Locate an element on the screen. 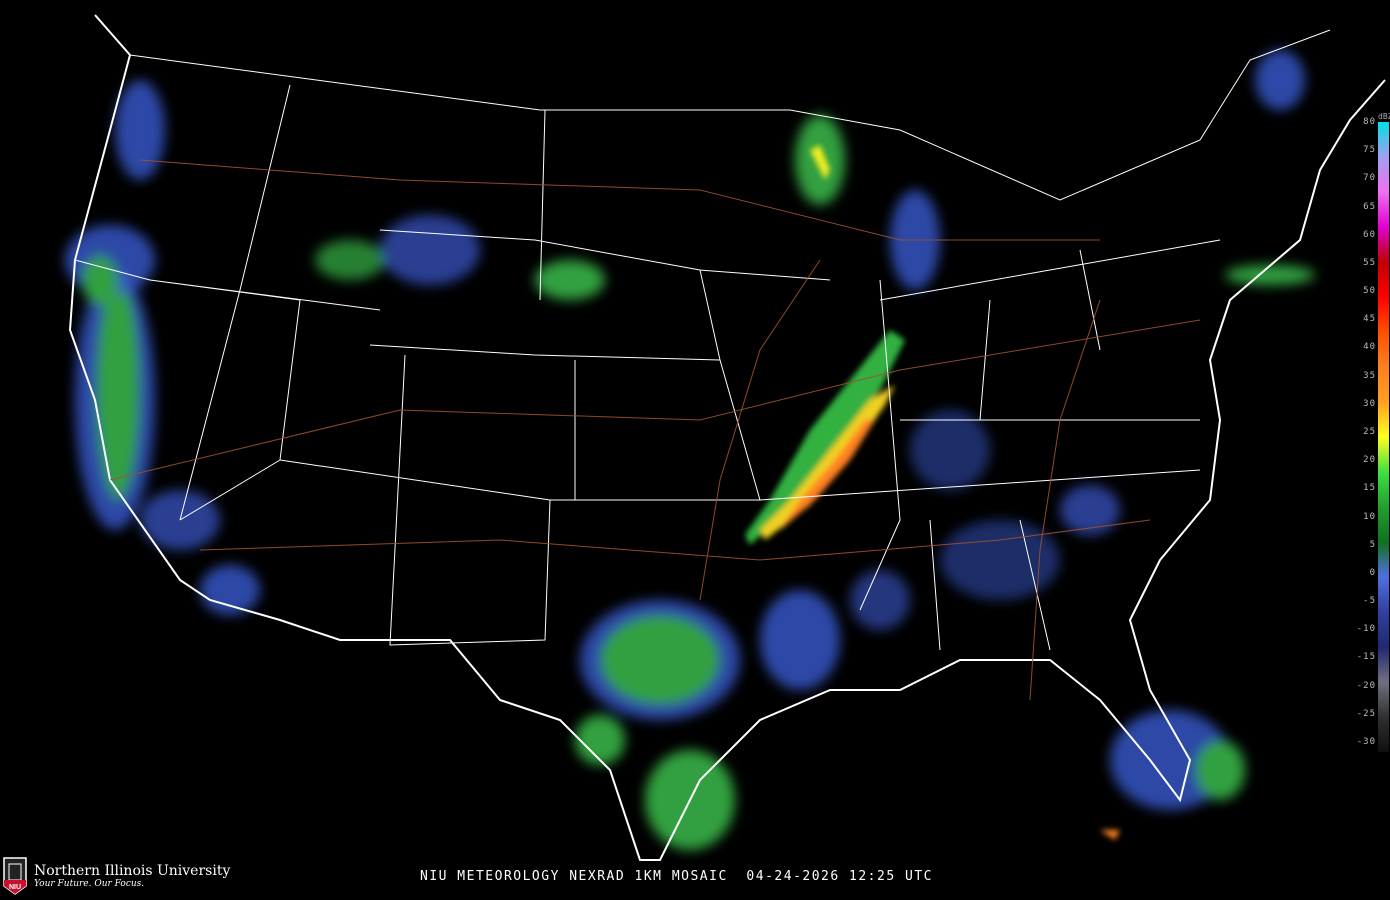  legend-tick: 60 is located at coordinates (1369, 234).